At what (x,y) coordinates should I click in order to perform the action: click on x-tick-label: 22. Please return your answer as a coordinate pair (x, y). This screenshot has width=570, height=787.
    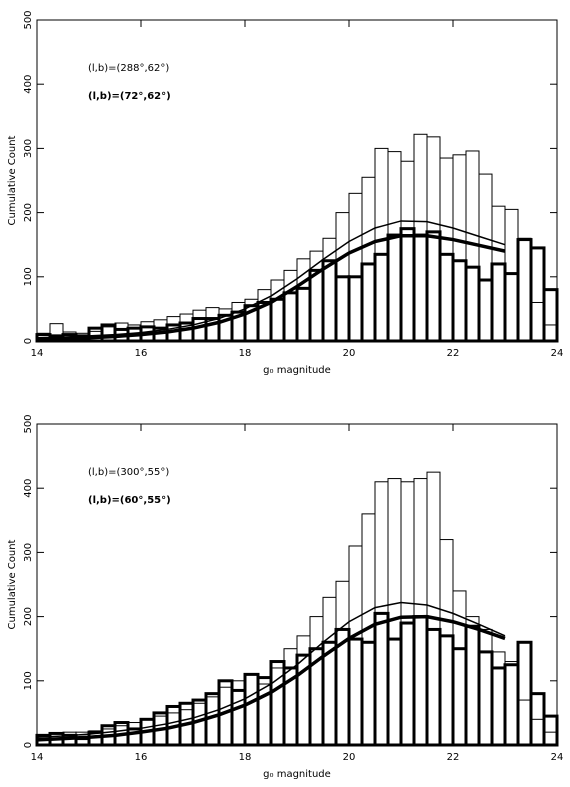
    Looking at the image, I should click on (453, 353).